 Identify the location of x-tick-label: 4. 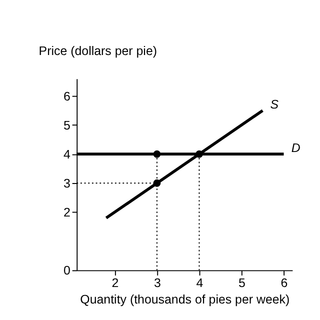
(200, 283).